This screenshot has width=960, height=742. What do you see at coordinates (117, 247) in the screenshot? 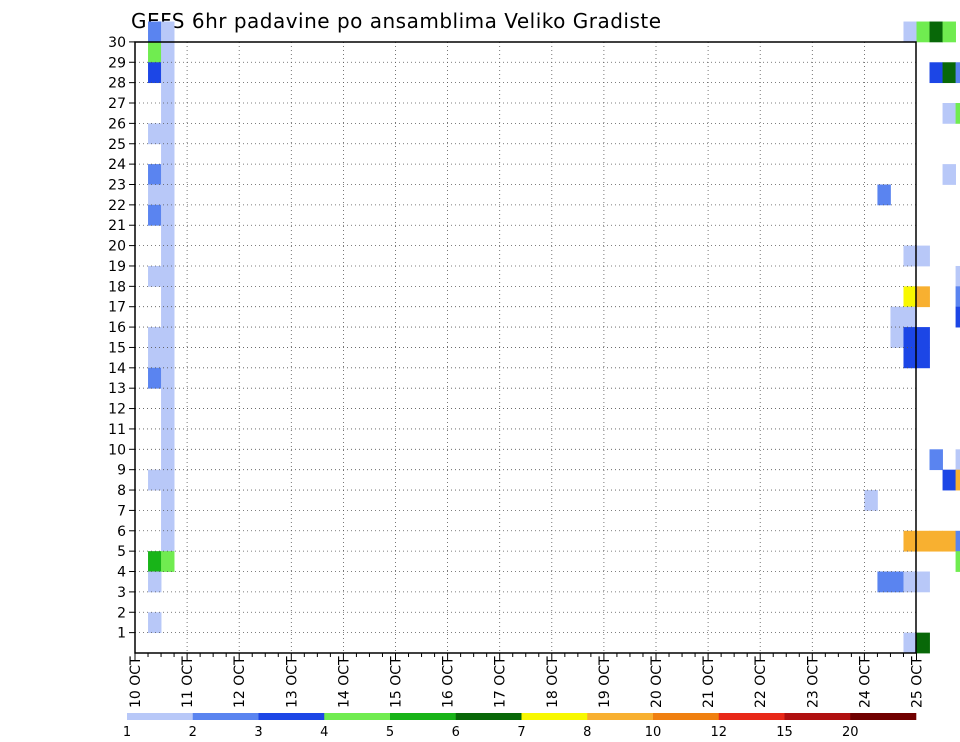
I see `y-tick-label: 20` at bounding box center [117, 247].